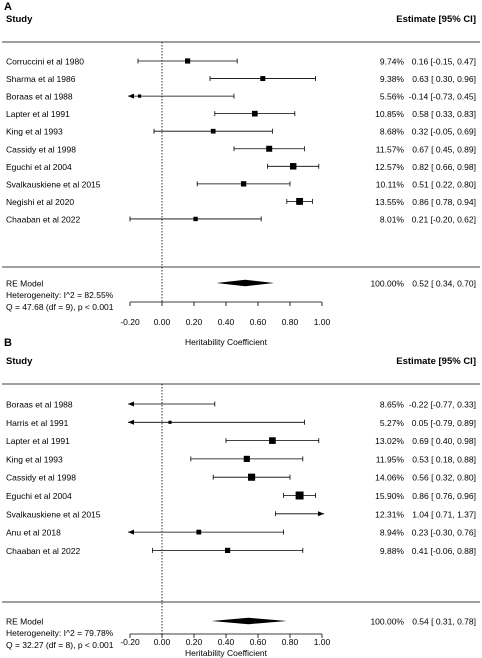 This screenshot has height=658, width=482. What do you see at coordinates (444, 441) in the screenshot?
I see `study-estimate-ci: 0.69 [ 0.40, 0.98]` at bounding box center [444, 441].